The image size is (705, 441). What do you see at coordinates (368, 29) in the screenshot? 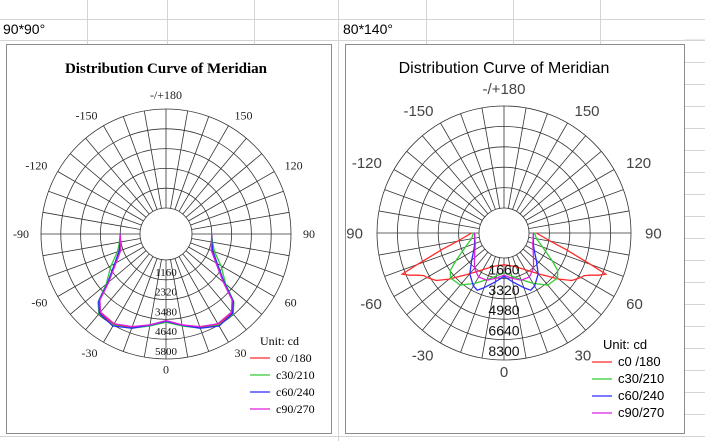
I see `cell-beam-angle-2: 80*140°` at bounding box center [368, 29].